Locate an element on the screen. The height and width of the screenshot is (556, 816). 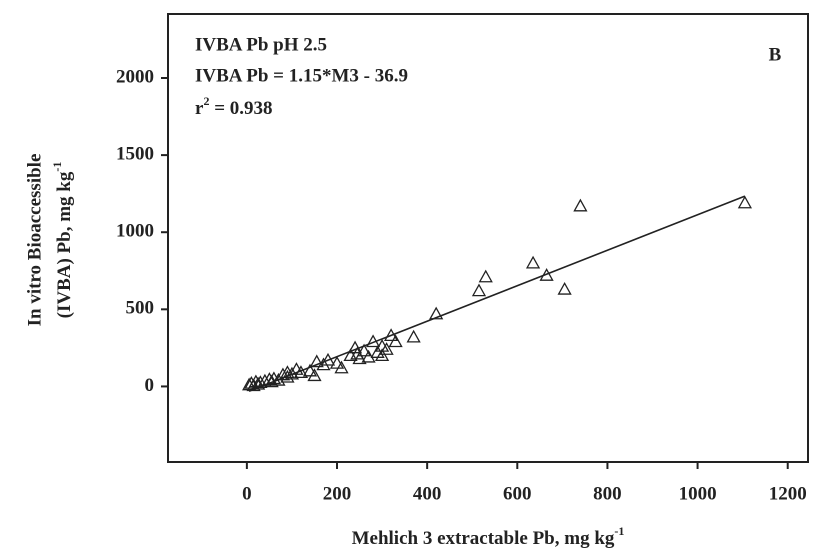
y-tick-label: 1000 is located at coordinates (135, 231).